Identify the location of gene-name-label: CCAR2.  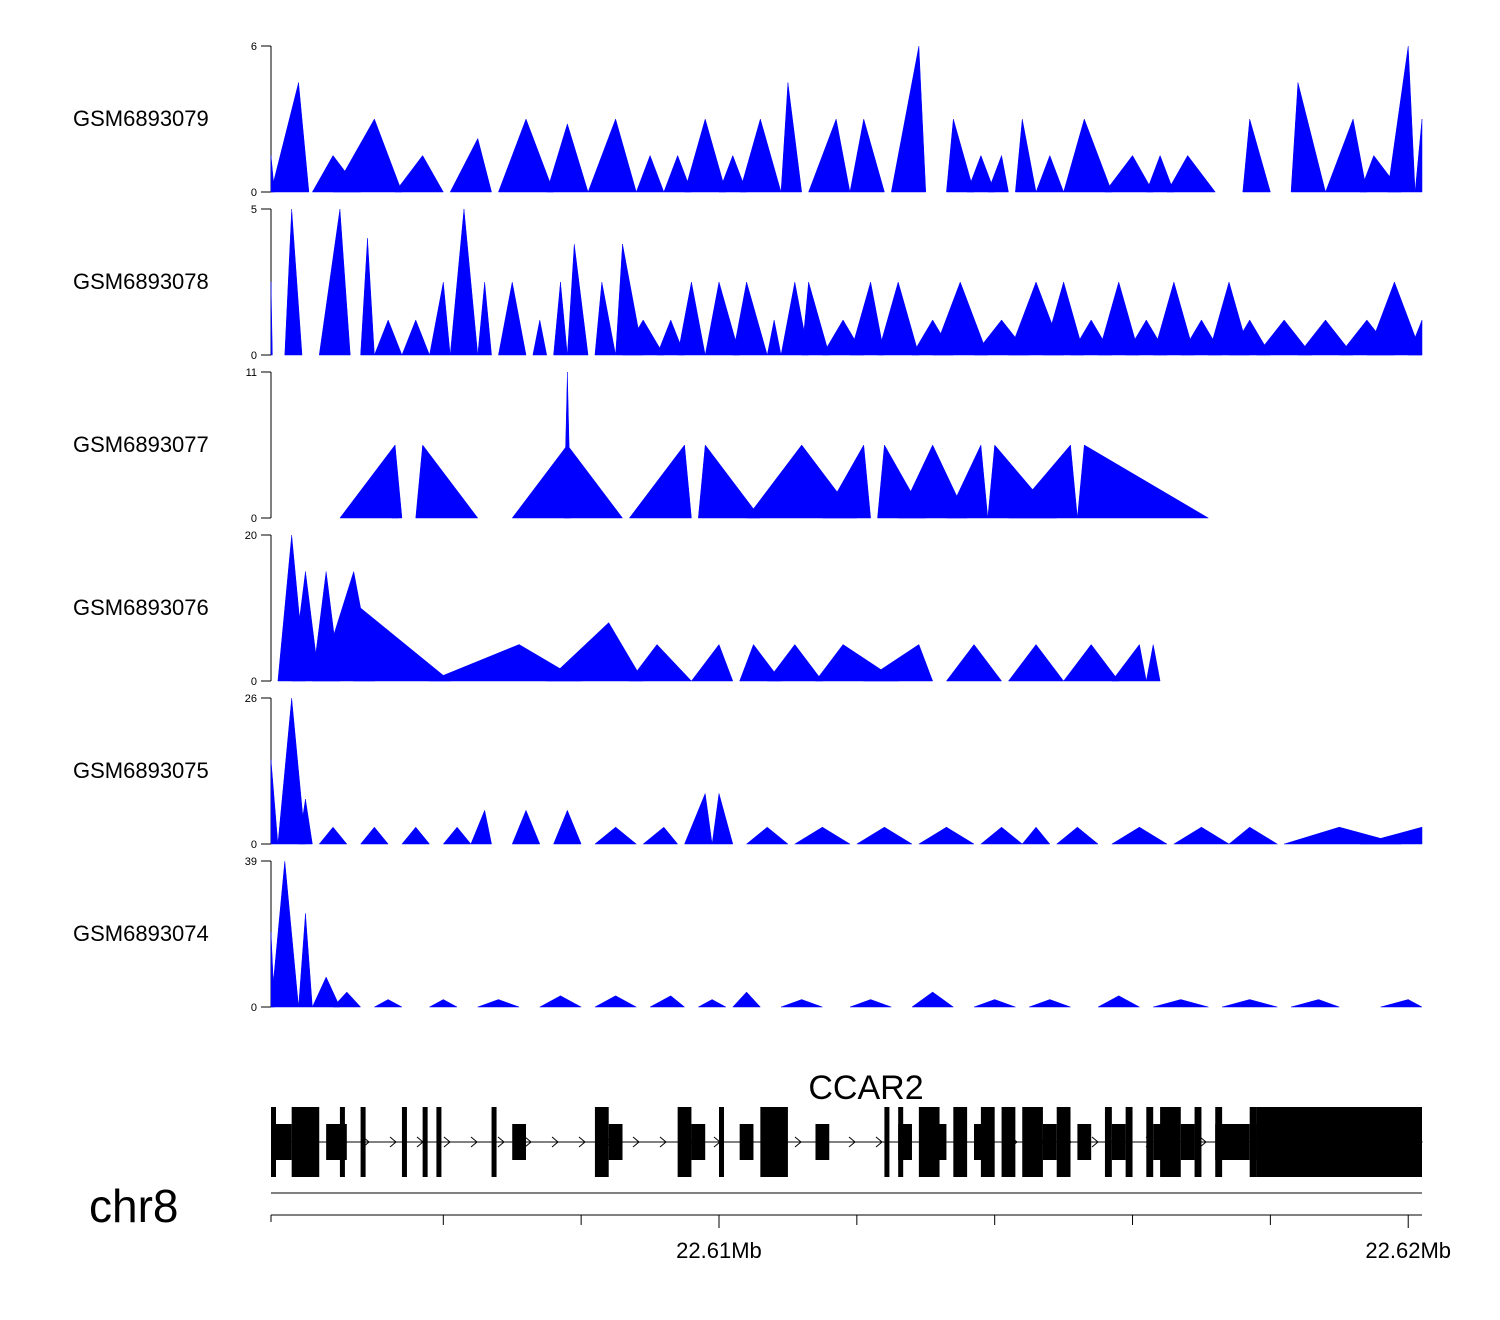
(865, 1088).